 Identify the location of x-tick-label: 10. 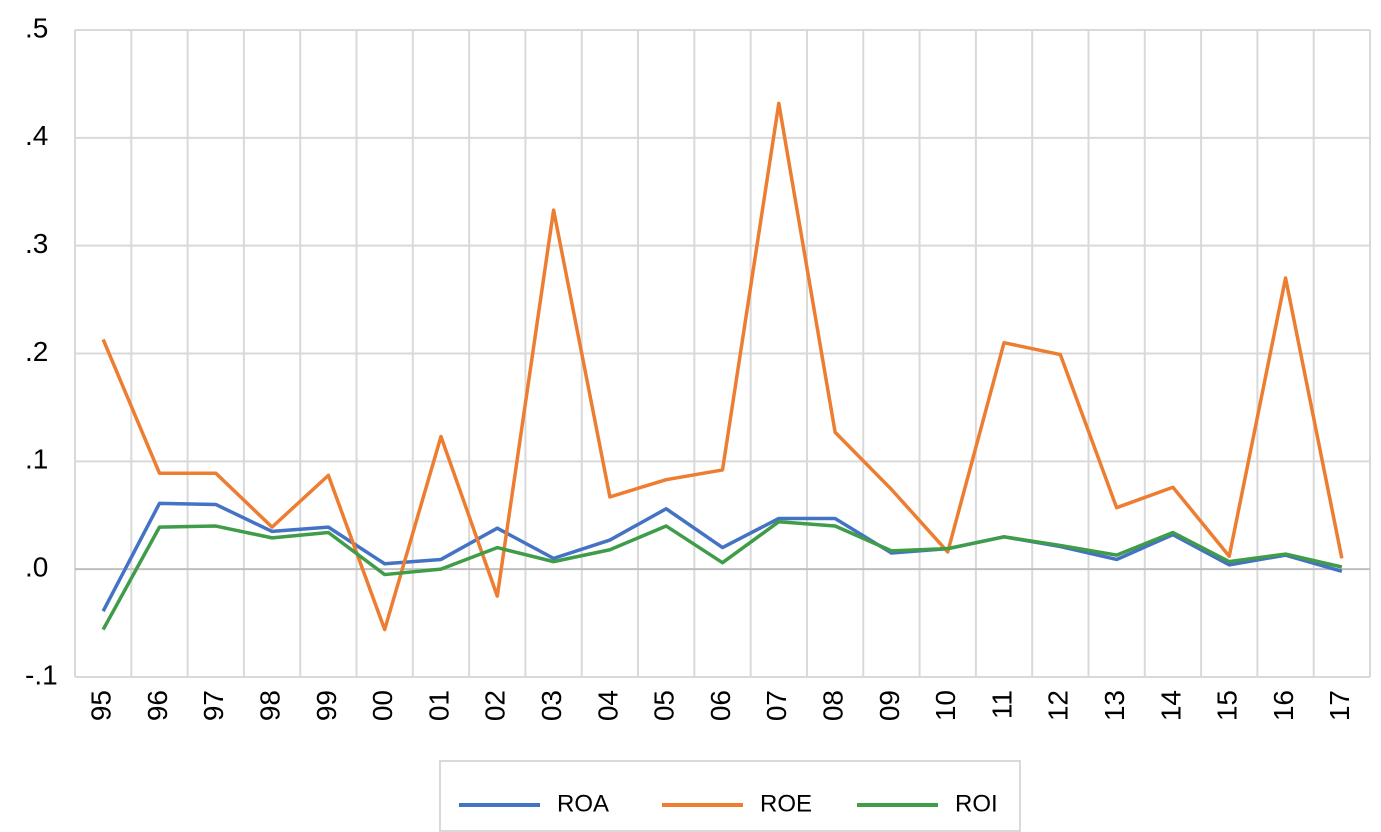
(945, 705).